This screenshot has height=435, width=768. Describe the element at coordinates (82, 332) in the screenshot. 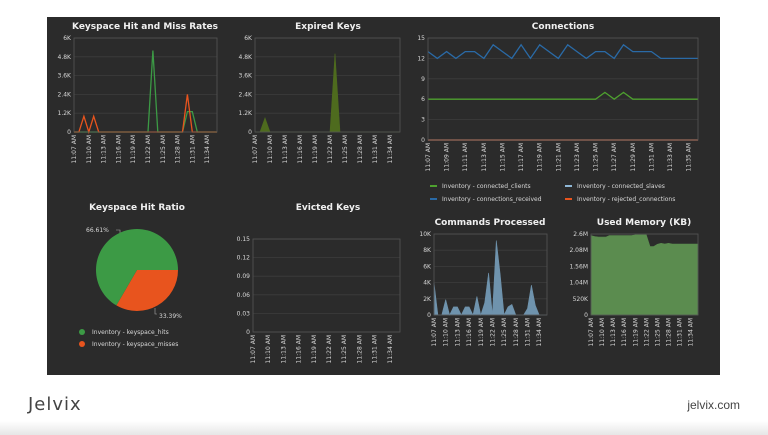

I see `legend-swatch-keyspace-hits` at that location.